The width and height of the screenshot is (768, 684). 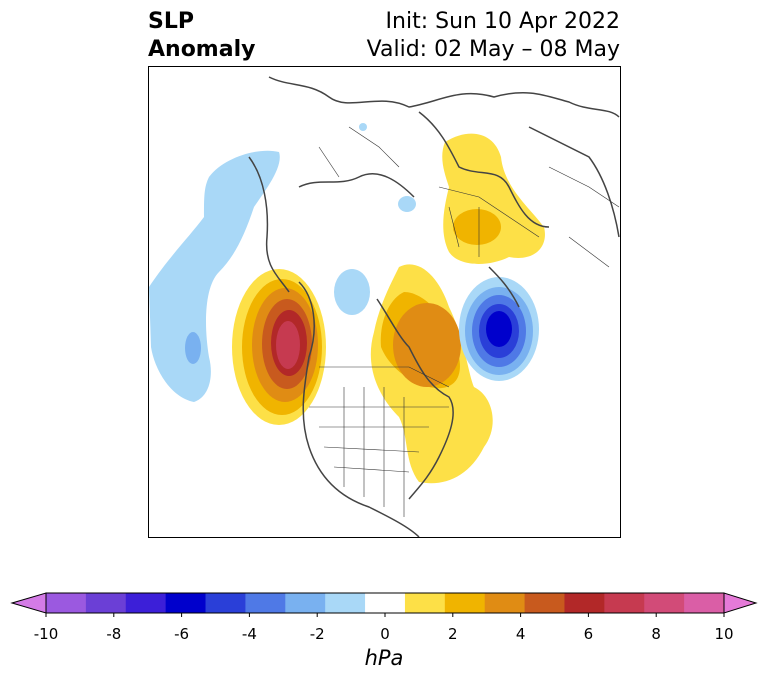 I want to click on init-date: Init: Sun 10 Apr 2022, so click(x=502, y=21).